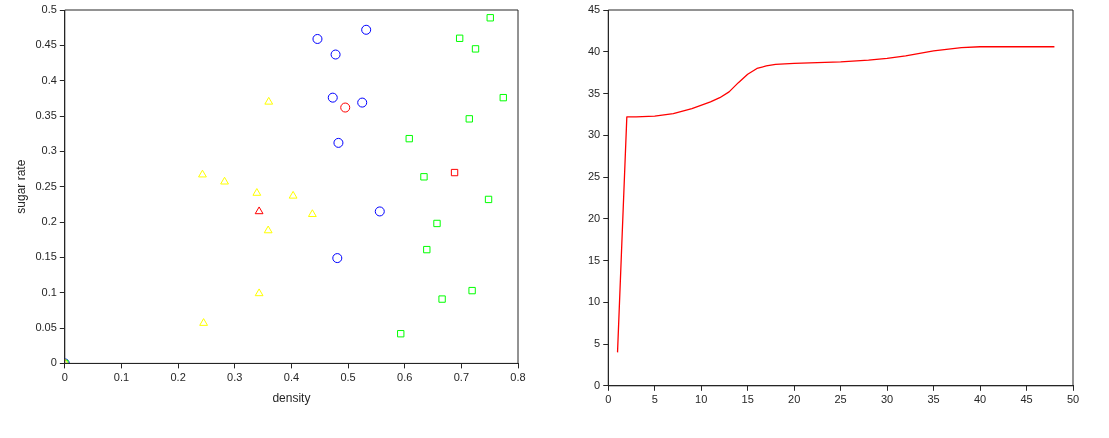  Describe the element at coordinates (46, 327) in the screenshot. I see `y-tick-label: 0.05` at that location.